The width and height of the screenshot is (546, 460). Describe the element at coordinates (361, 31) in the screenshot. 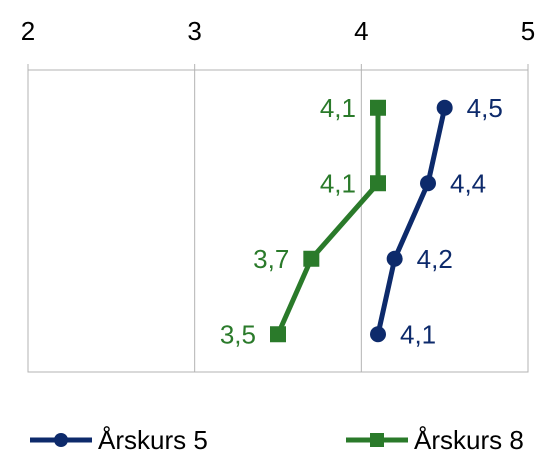

I see `x-tick-label: 4` at that location.